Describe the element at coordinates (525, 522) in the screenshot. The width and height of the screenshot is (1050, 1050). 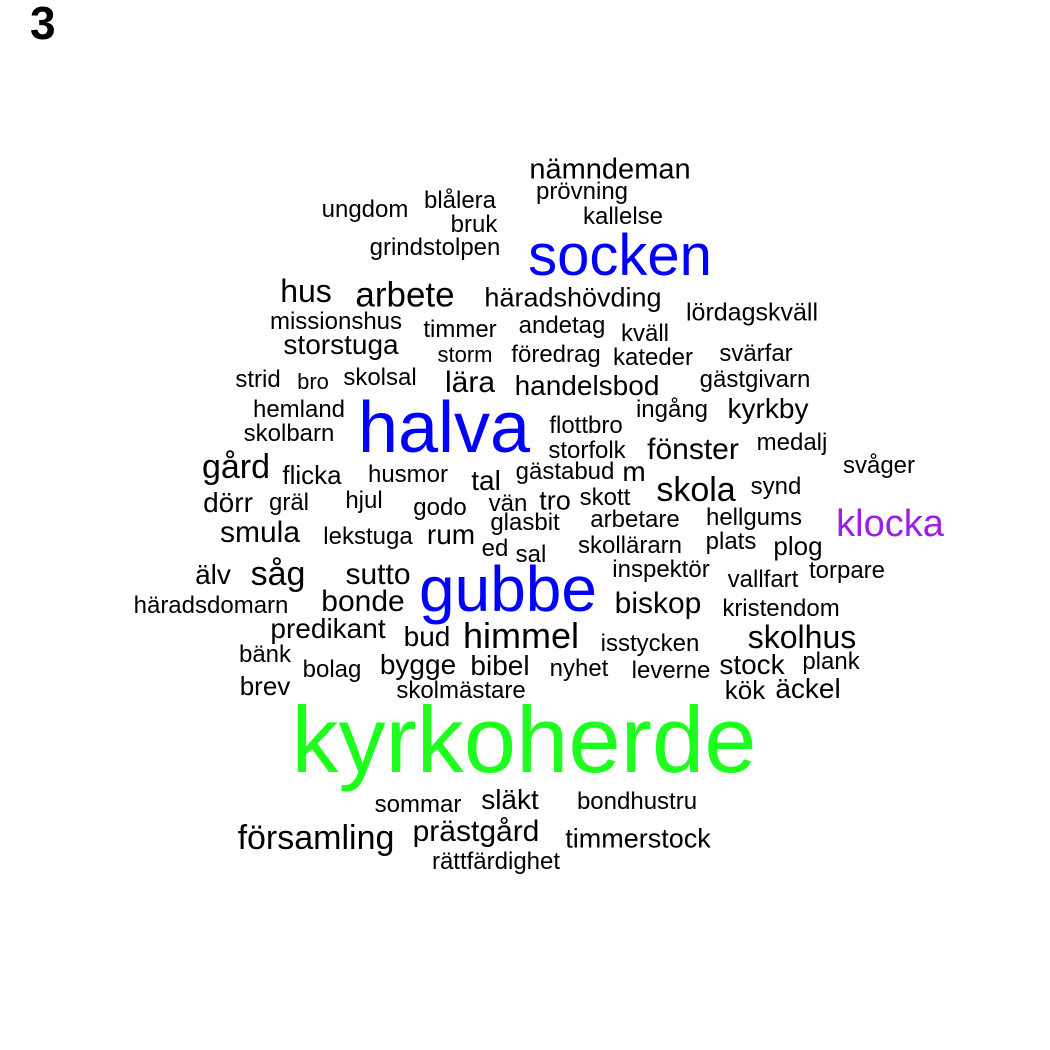
I see `cloud-word: glasbit` at that location.